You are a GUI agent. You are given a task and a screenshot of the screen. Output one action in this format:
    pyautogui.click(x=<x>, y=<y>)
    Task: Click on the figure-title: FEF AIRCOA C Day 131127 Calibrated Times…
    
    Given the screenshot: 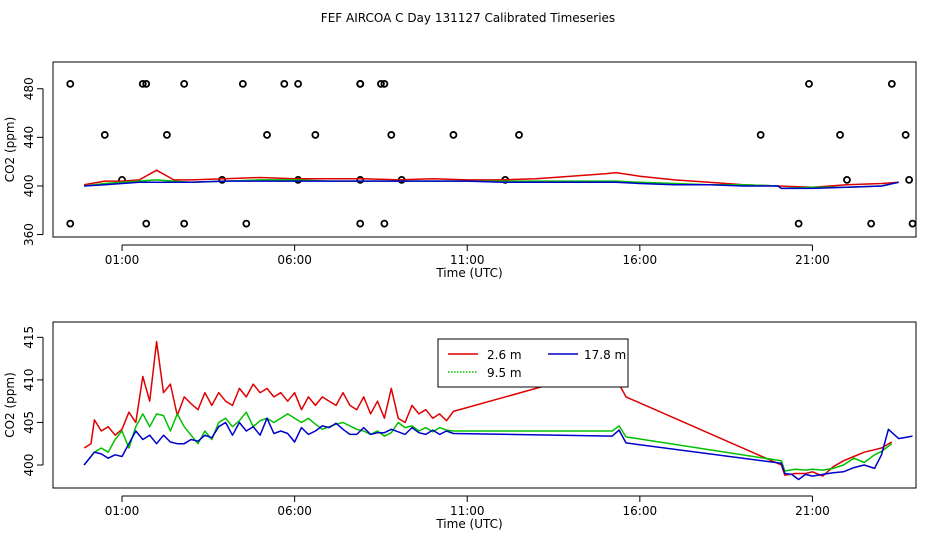 What is the action you would take?
    pyautogui.click(x=468, y=18)
    